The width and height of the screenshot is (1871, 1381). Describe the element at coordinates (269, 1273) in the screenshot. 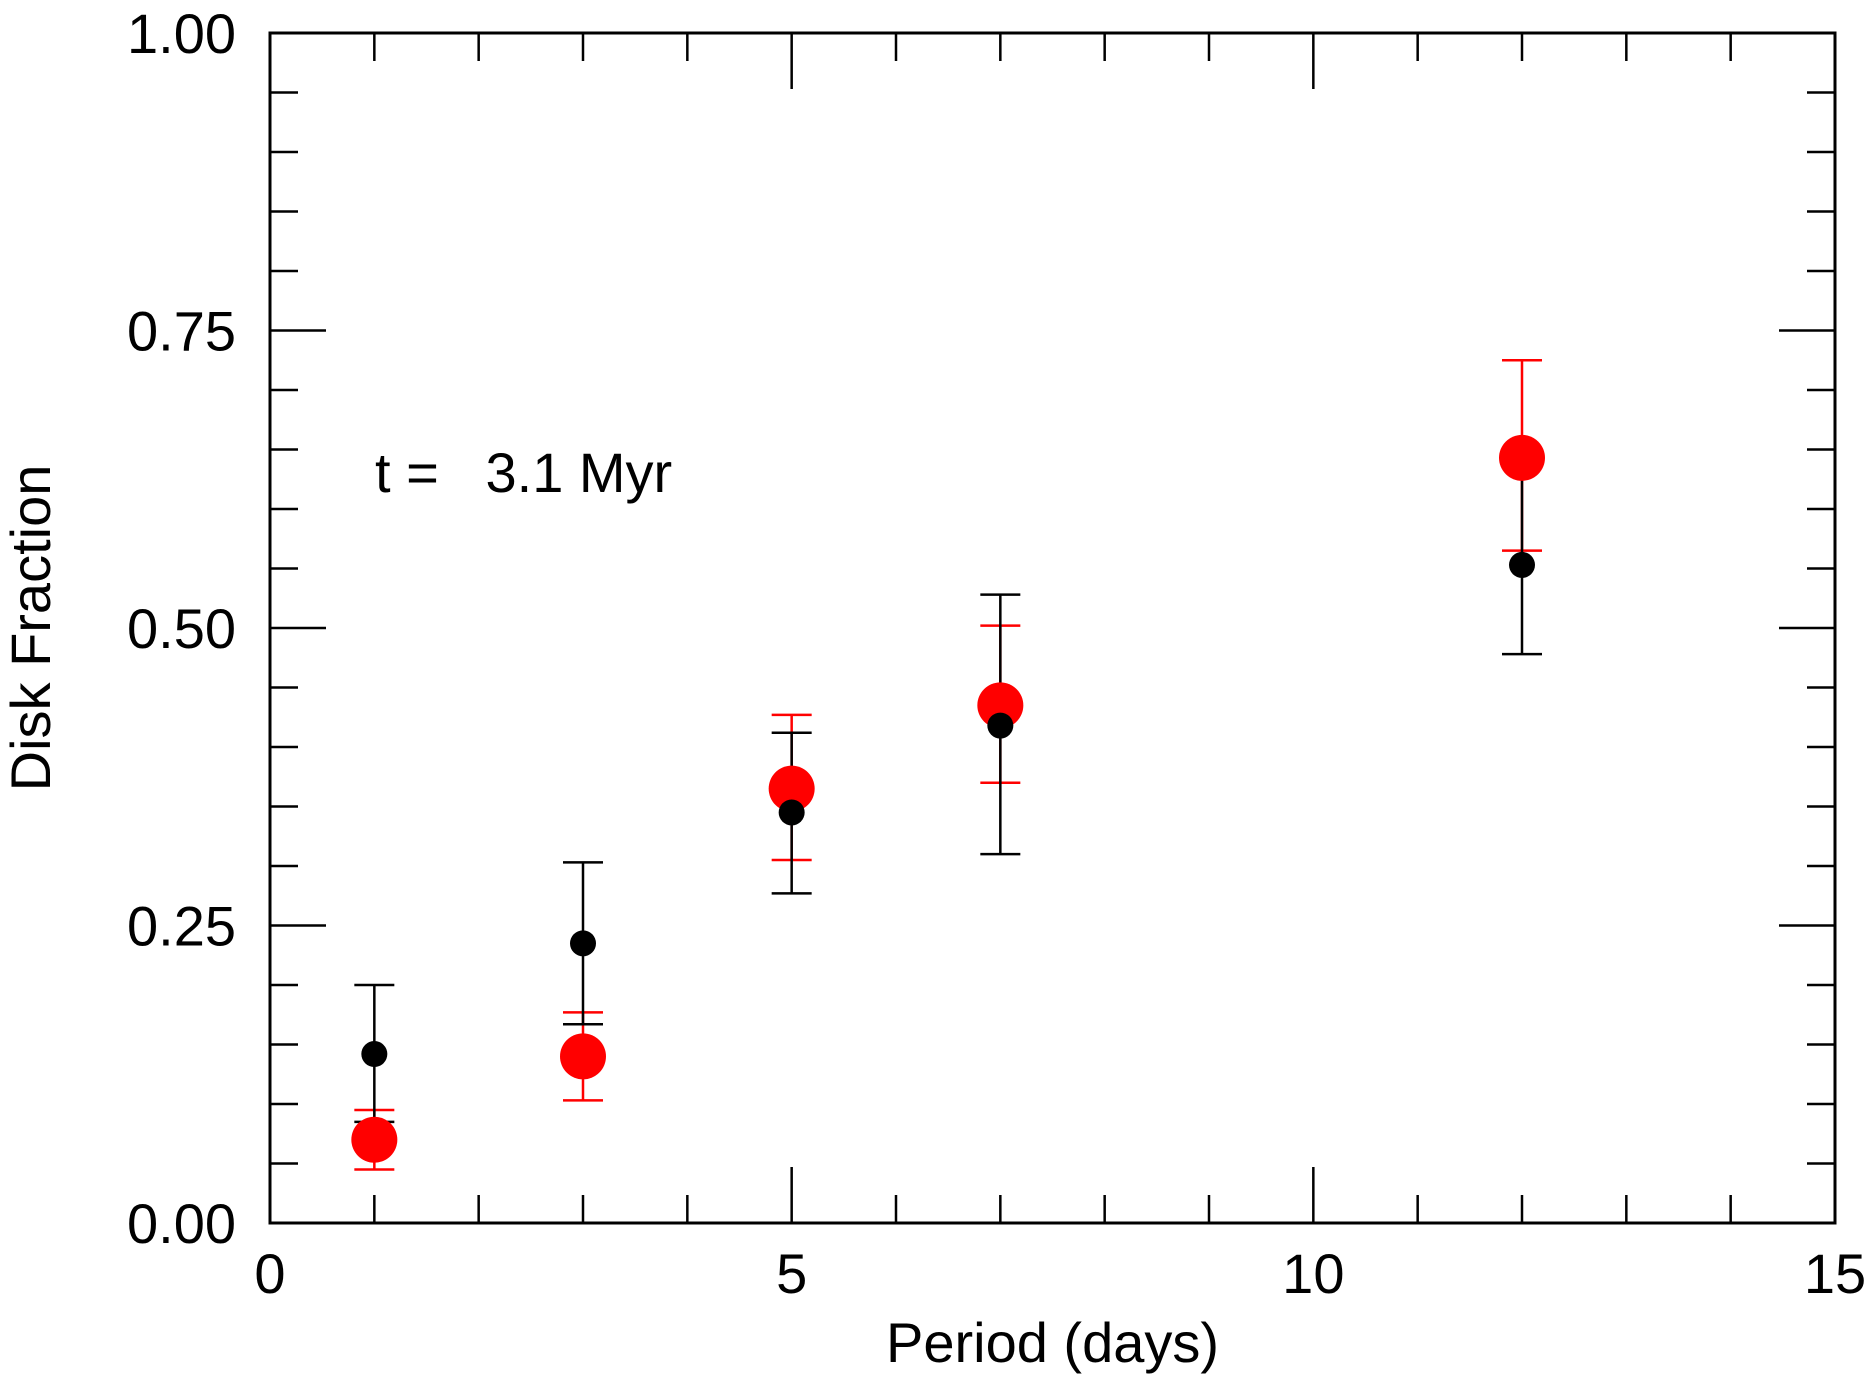

I see `x-tick-label: 0` at that location.